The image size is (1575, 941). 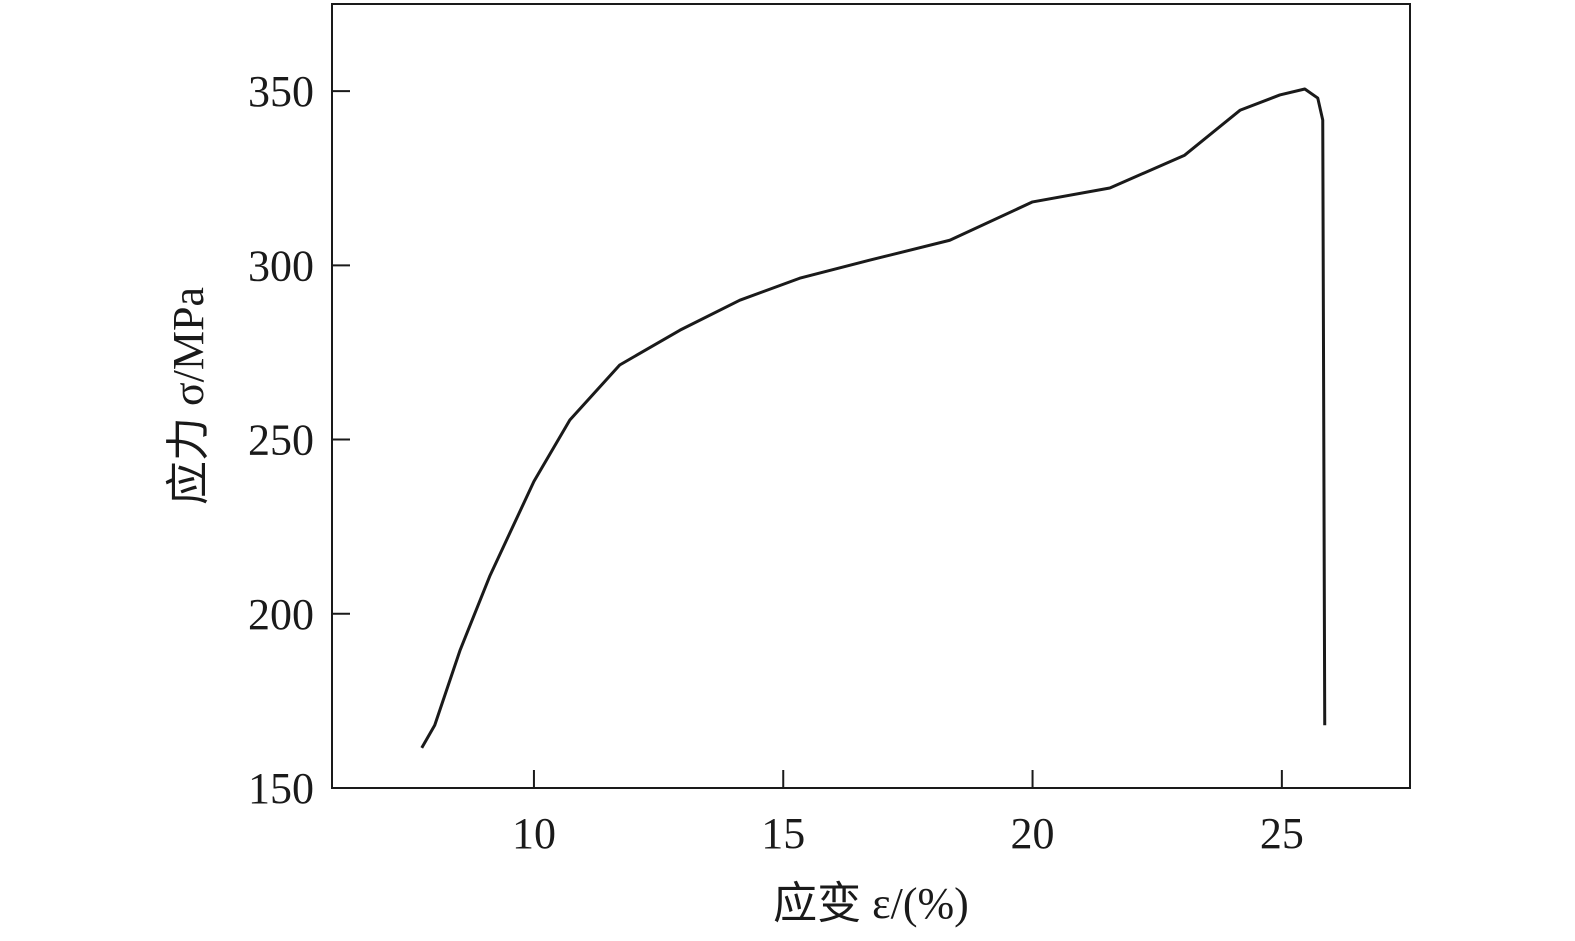 I want to click on y-tick-label: 300, so click(x=281, y=265).